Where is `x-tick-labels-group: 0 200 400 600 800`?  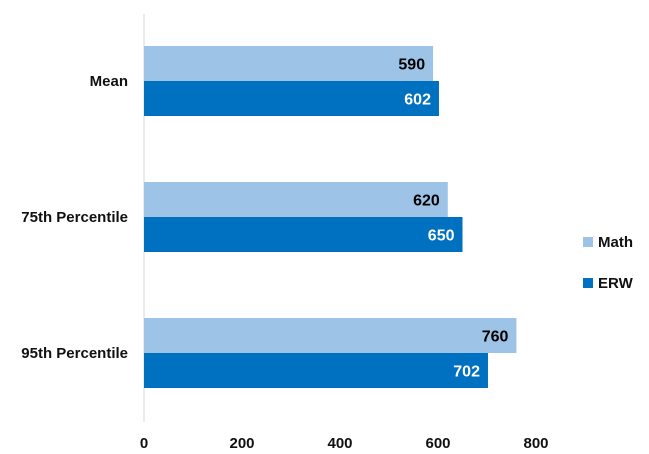 x-tick-labels-group: 0 200 400 600 800 is located at coordinates (344, 443).